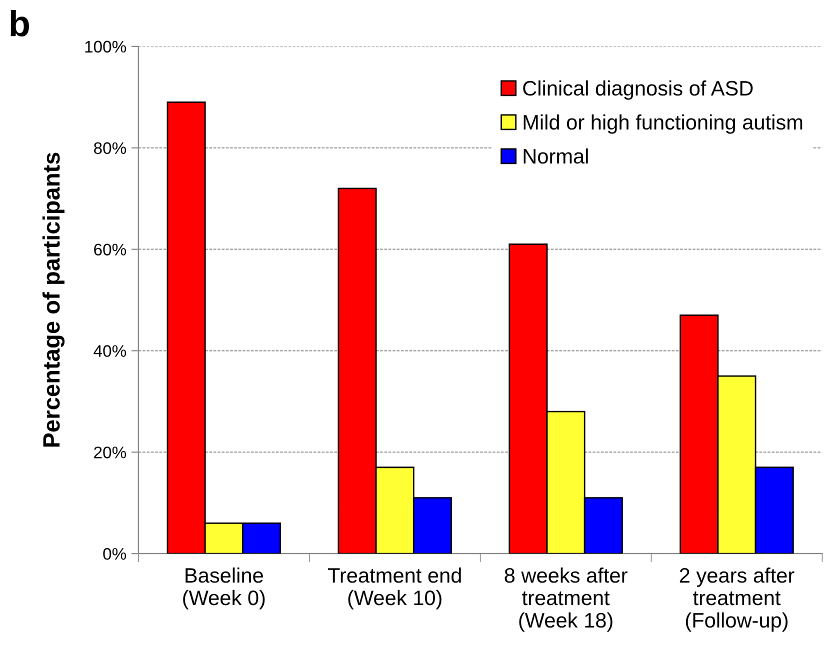 Image resolution: width=839 pixels, height=663 pixels. What do you see at coordinates (110, 452) in the screenshot?
I see `y-tick-label: 20%` at bounding box center [110, 452].